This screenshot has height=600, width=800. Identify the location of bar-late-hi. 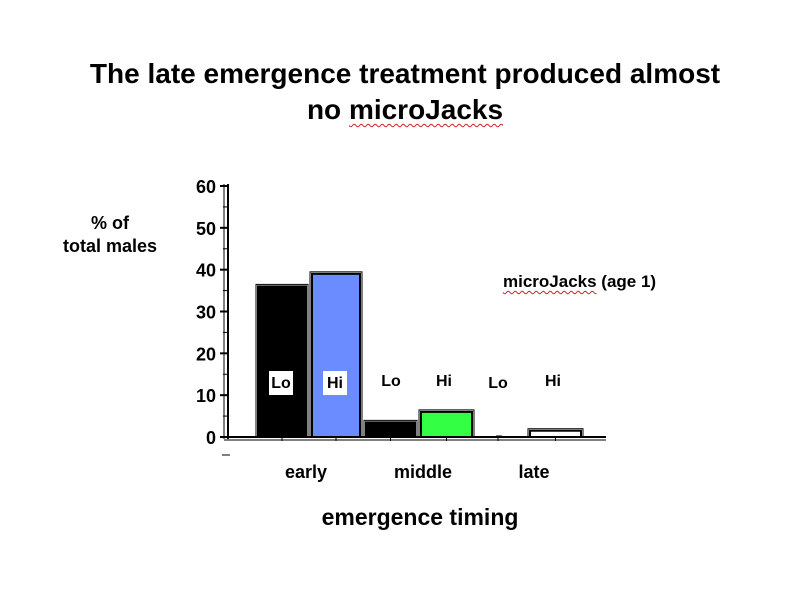
(555, 434).